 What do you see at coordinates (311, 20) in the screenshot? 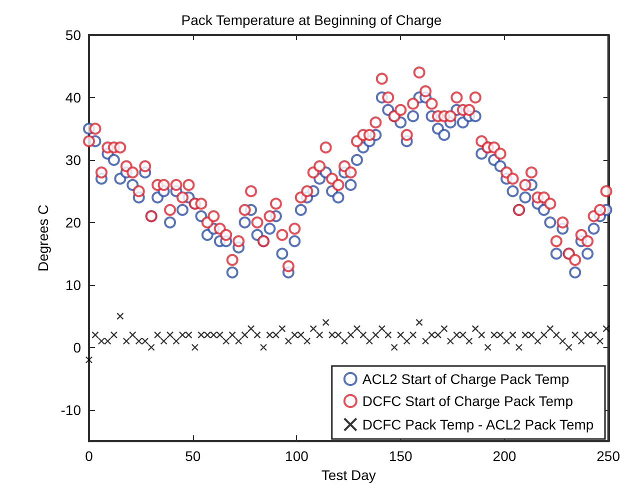
I see `chart-title: Pack Temperature at Beginning of Charge` at bounding box center [311, 20].